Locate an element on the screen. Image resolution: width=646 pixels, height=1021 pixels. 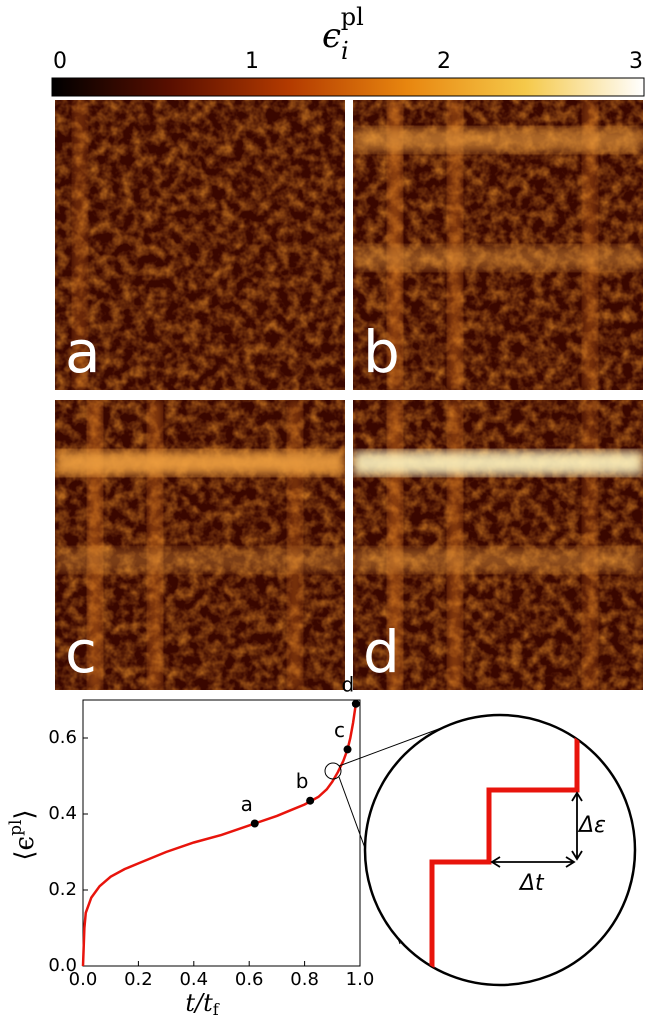
inset-label: Δt is located at coordinates (531, 883).